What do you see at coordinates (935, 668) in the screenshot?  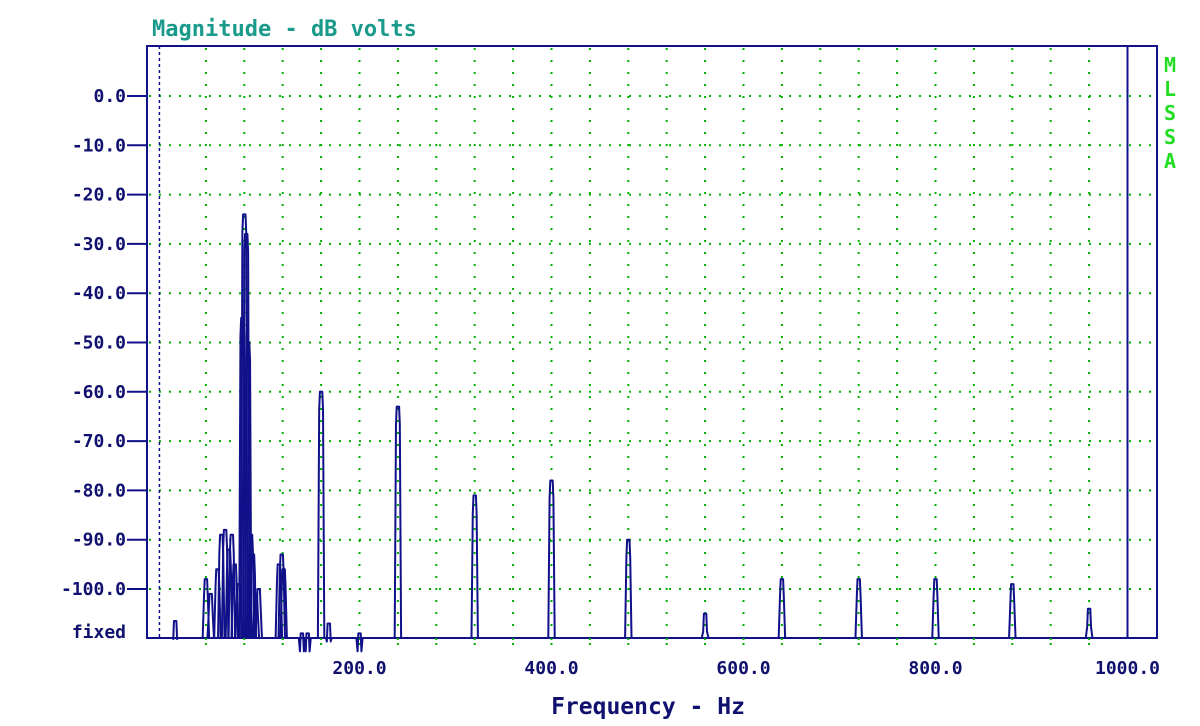 I see `x-tick-label: 800.0` at bounding box center [935, 668].